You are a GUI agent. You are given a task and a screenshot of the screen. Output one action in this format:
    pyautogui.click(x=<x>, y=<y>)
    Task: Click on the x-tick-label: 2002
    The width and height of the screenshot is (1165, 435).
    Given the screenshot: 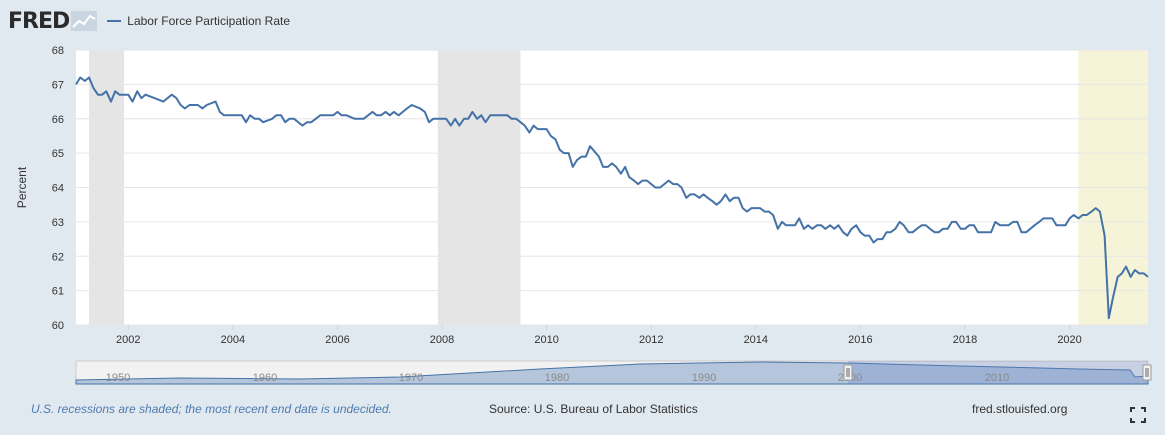 What is the action you would take?
    pyautogui.click(x=128, y=340)
    